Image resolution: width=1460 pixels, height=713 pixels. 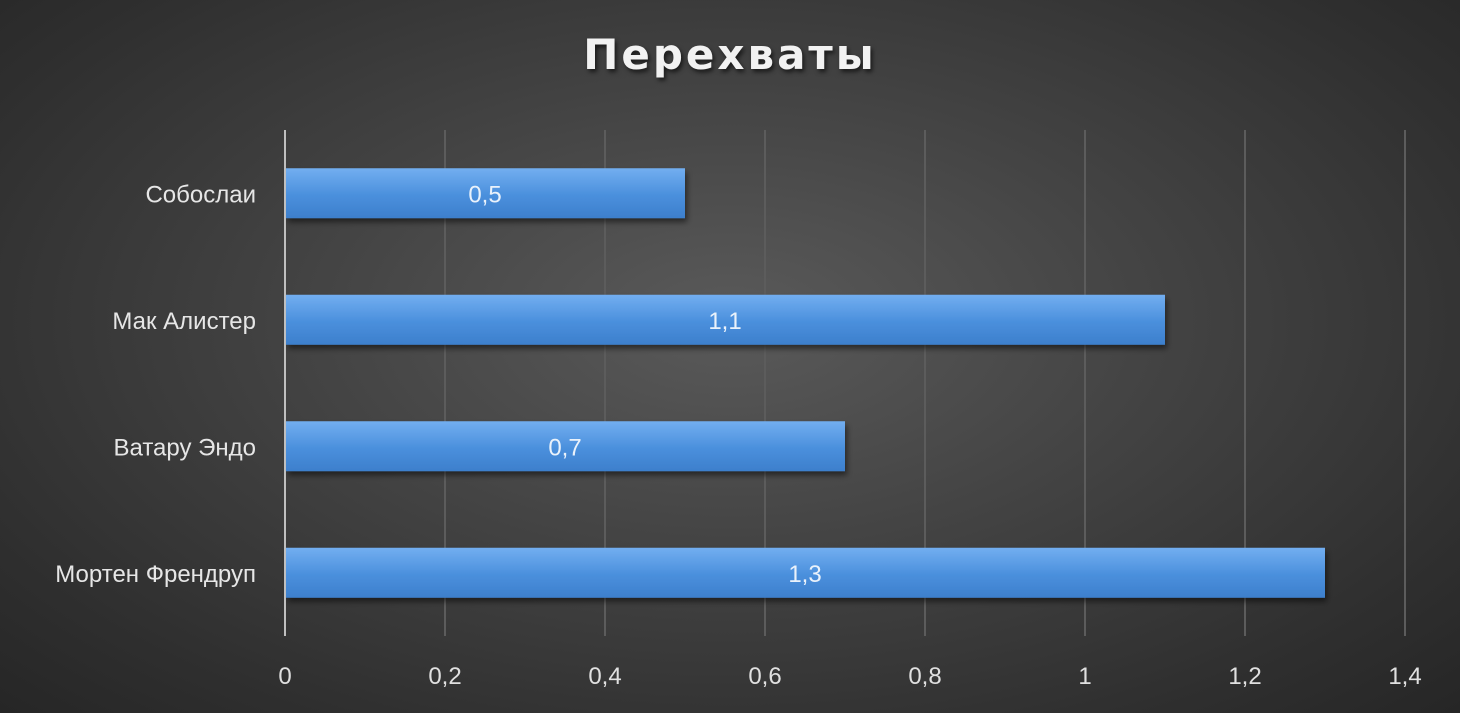 I want to click on data-label: 1,3, so click(x=804, y=574).